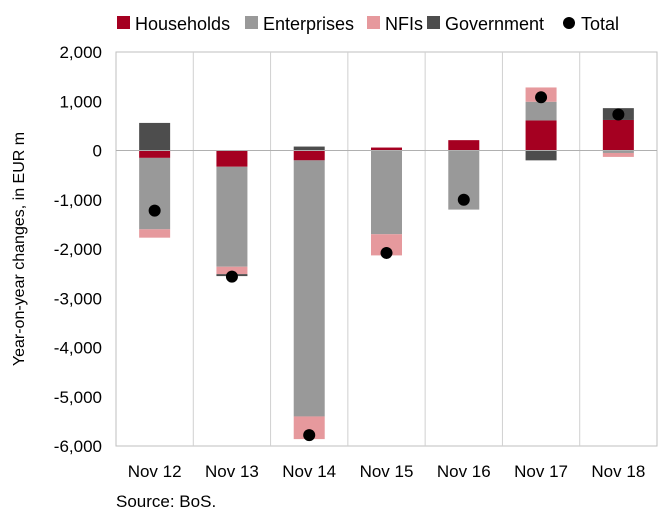 This screenshot has width=667, height=520. I want to click on source-note: Source: BoS., so click(166, 501).